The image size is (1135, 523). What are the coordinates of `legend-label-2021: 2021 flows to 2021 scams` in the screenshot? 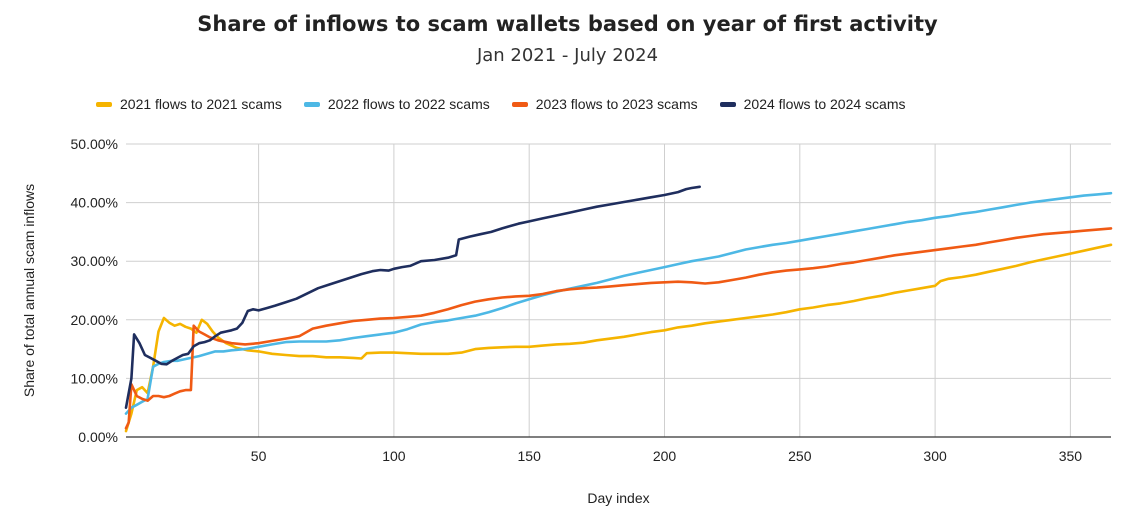 It's located at (201, 104).